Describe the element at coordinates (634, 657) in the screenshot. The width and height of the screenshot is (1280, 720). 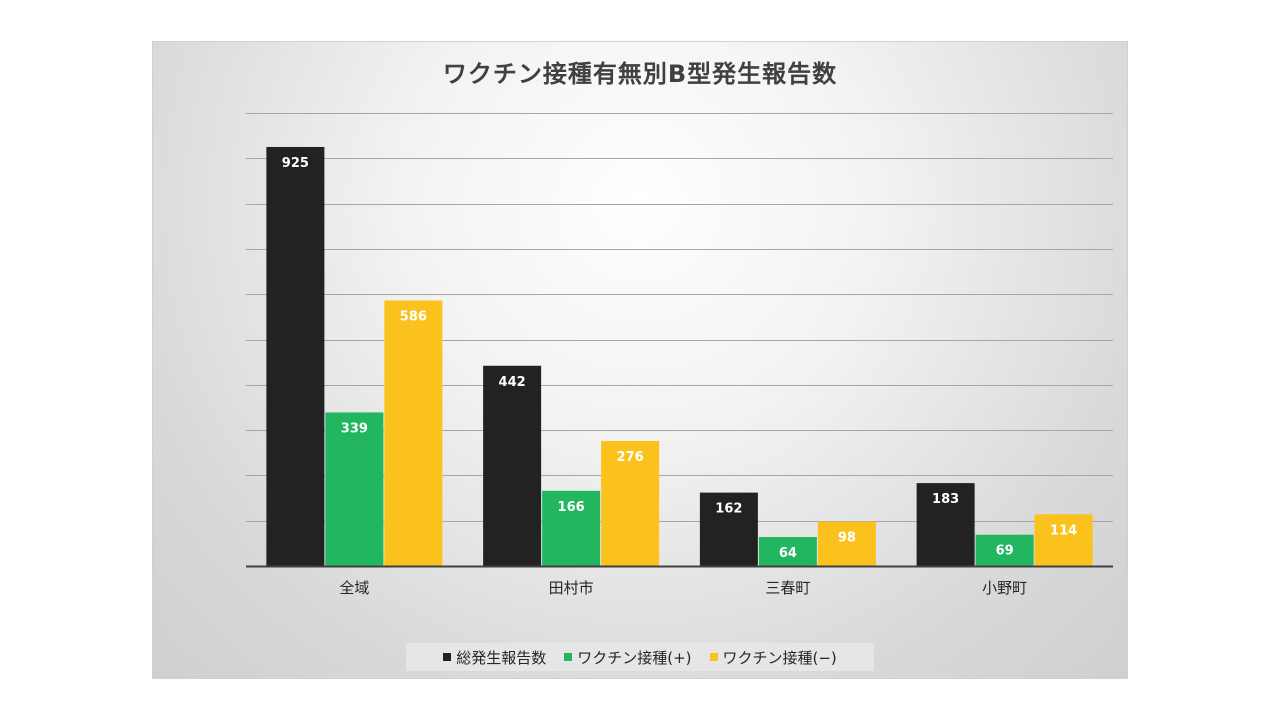
I see `legend-label-vaccinated: ワクチン接種(+)` at that location.